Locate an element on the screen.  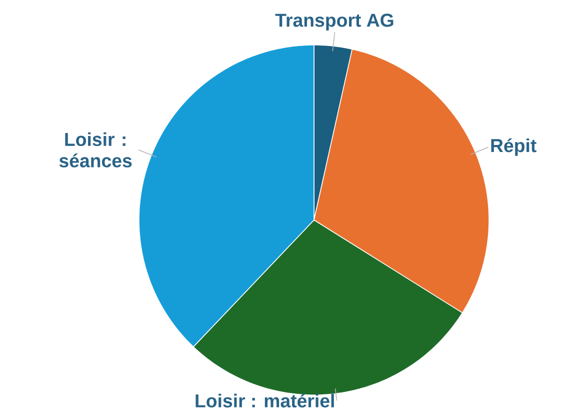
slice-label: Loisir : matériel is located at coordinates (265, 401).